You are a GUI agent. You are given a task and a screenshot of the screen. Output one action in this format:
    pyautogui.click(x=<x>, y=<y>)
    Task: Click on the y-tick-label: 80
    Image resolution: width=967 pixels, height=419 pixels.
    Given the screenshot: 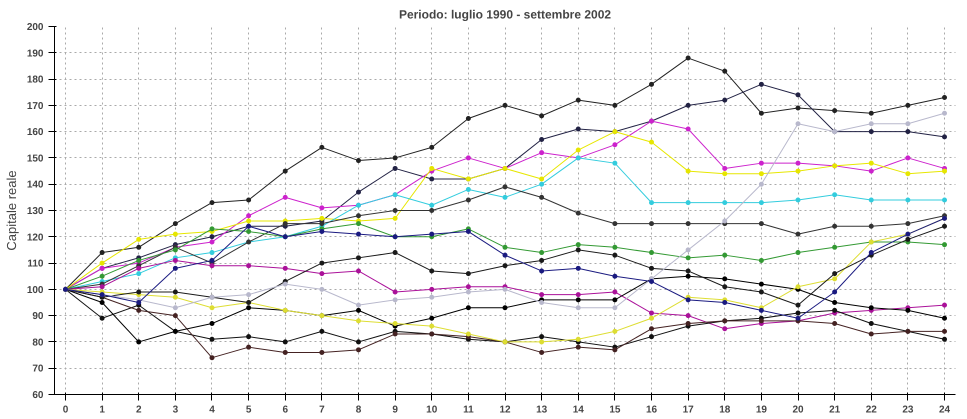 What is the action you would take?
    pyautogui.click(x=38, y=342)
    